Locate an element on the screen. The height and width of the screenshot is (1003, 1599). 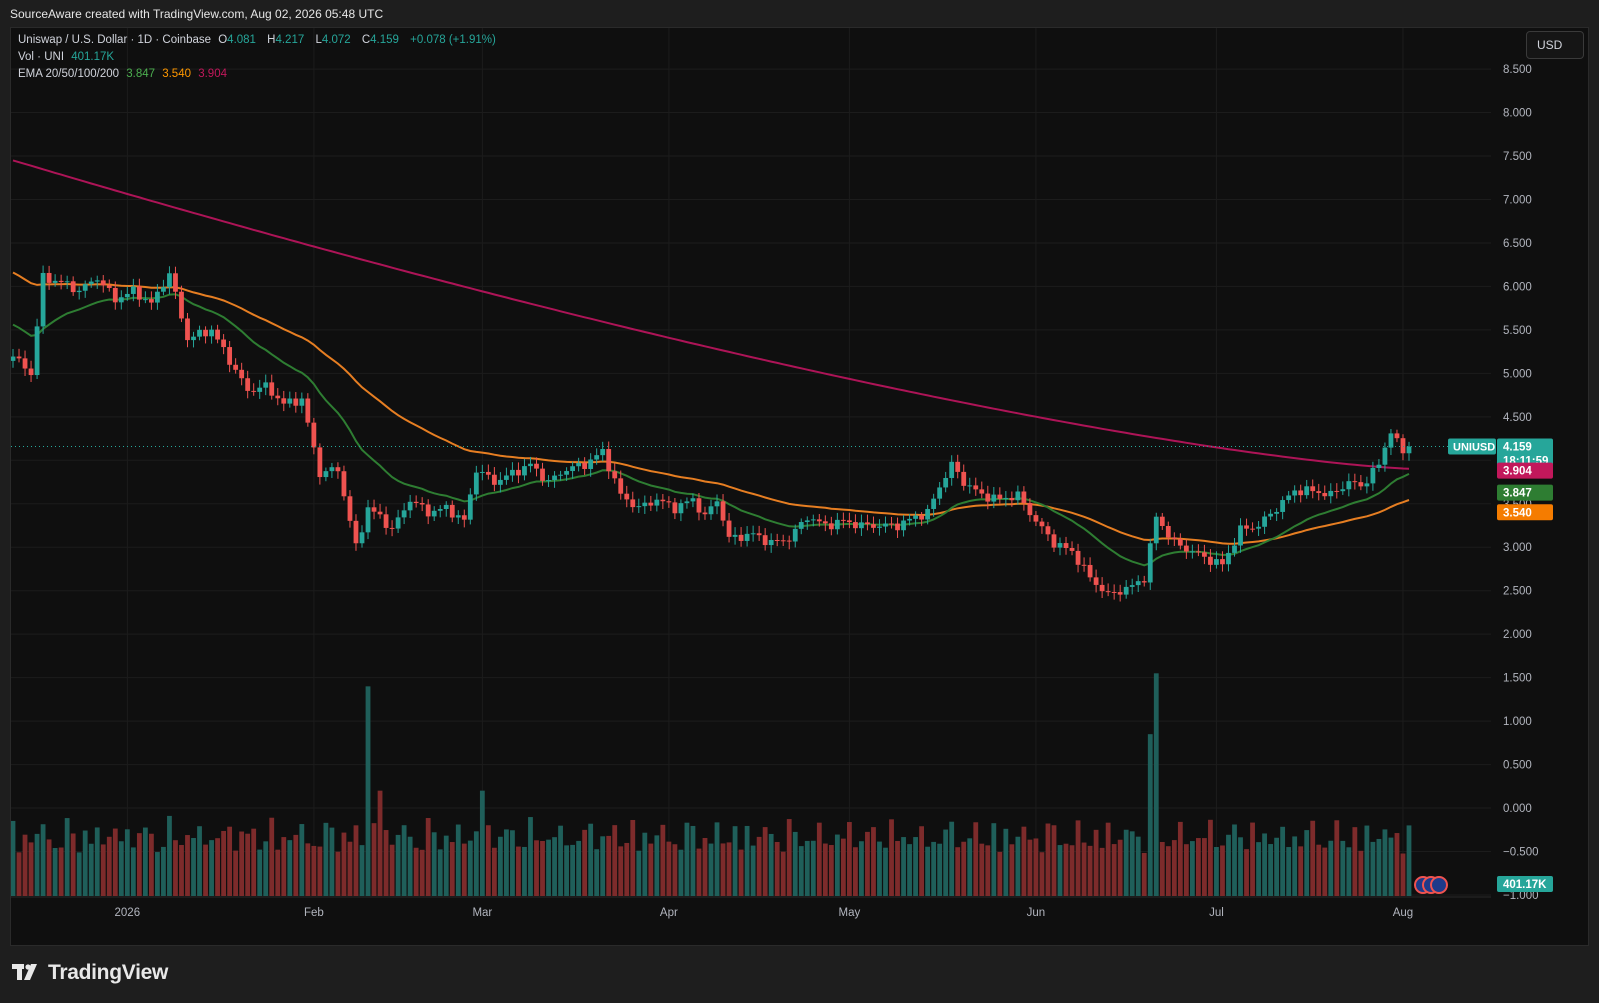
y-tick-label: 5.500 is located at coordinates (1517, 331).